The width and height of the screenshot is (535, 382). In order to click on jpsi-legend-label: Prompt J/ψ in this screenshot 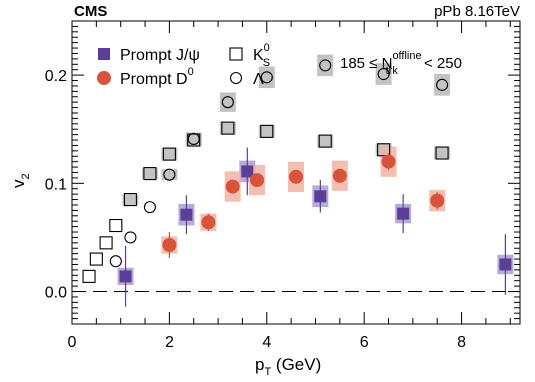, I will do `click(160, 55)`.